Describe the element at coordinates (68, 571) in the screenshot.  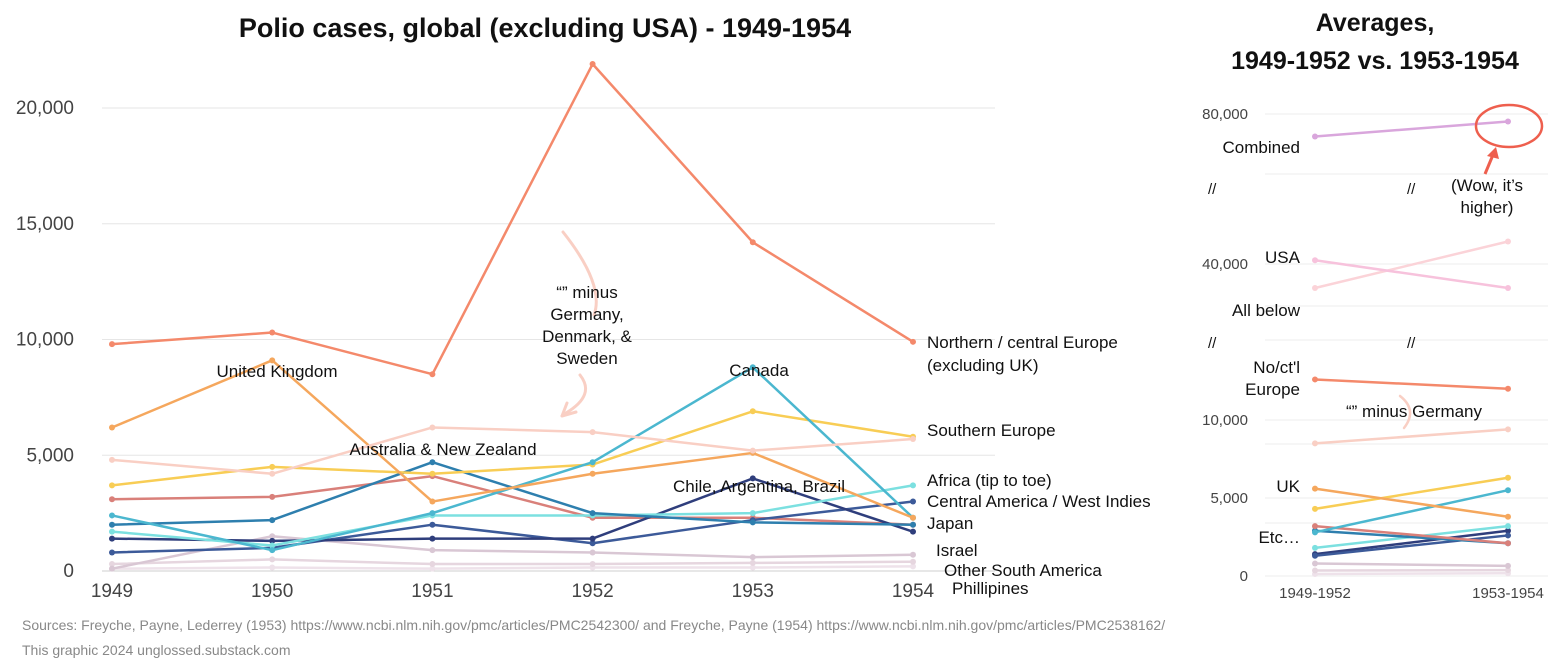
I see `main-y-tick-label: 0` at that location.